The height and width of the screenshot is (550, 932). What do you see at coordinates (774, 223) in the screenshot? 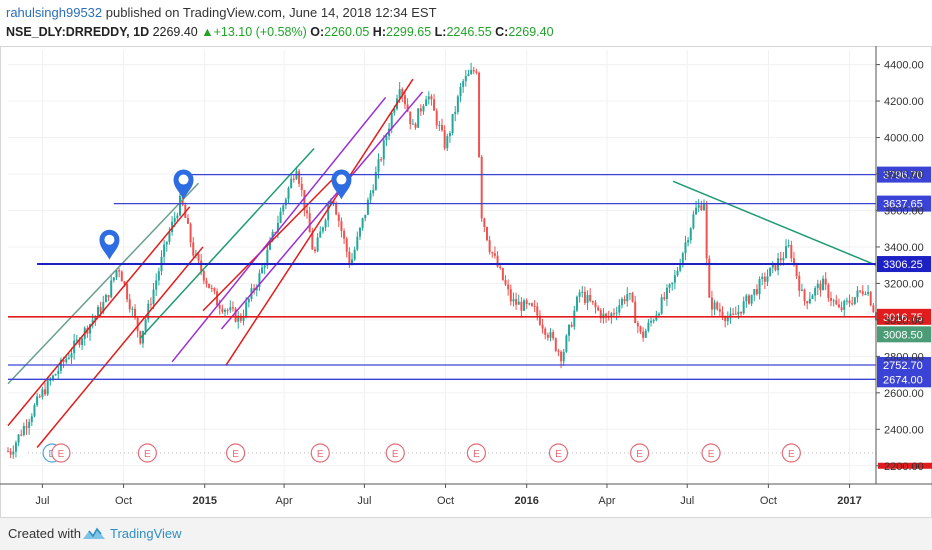
I see `downtrend-line` at bounding box center [774, 223].